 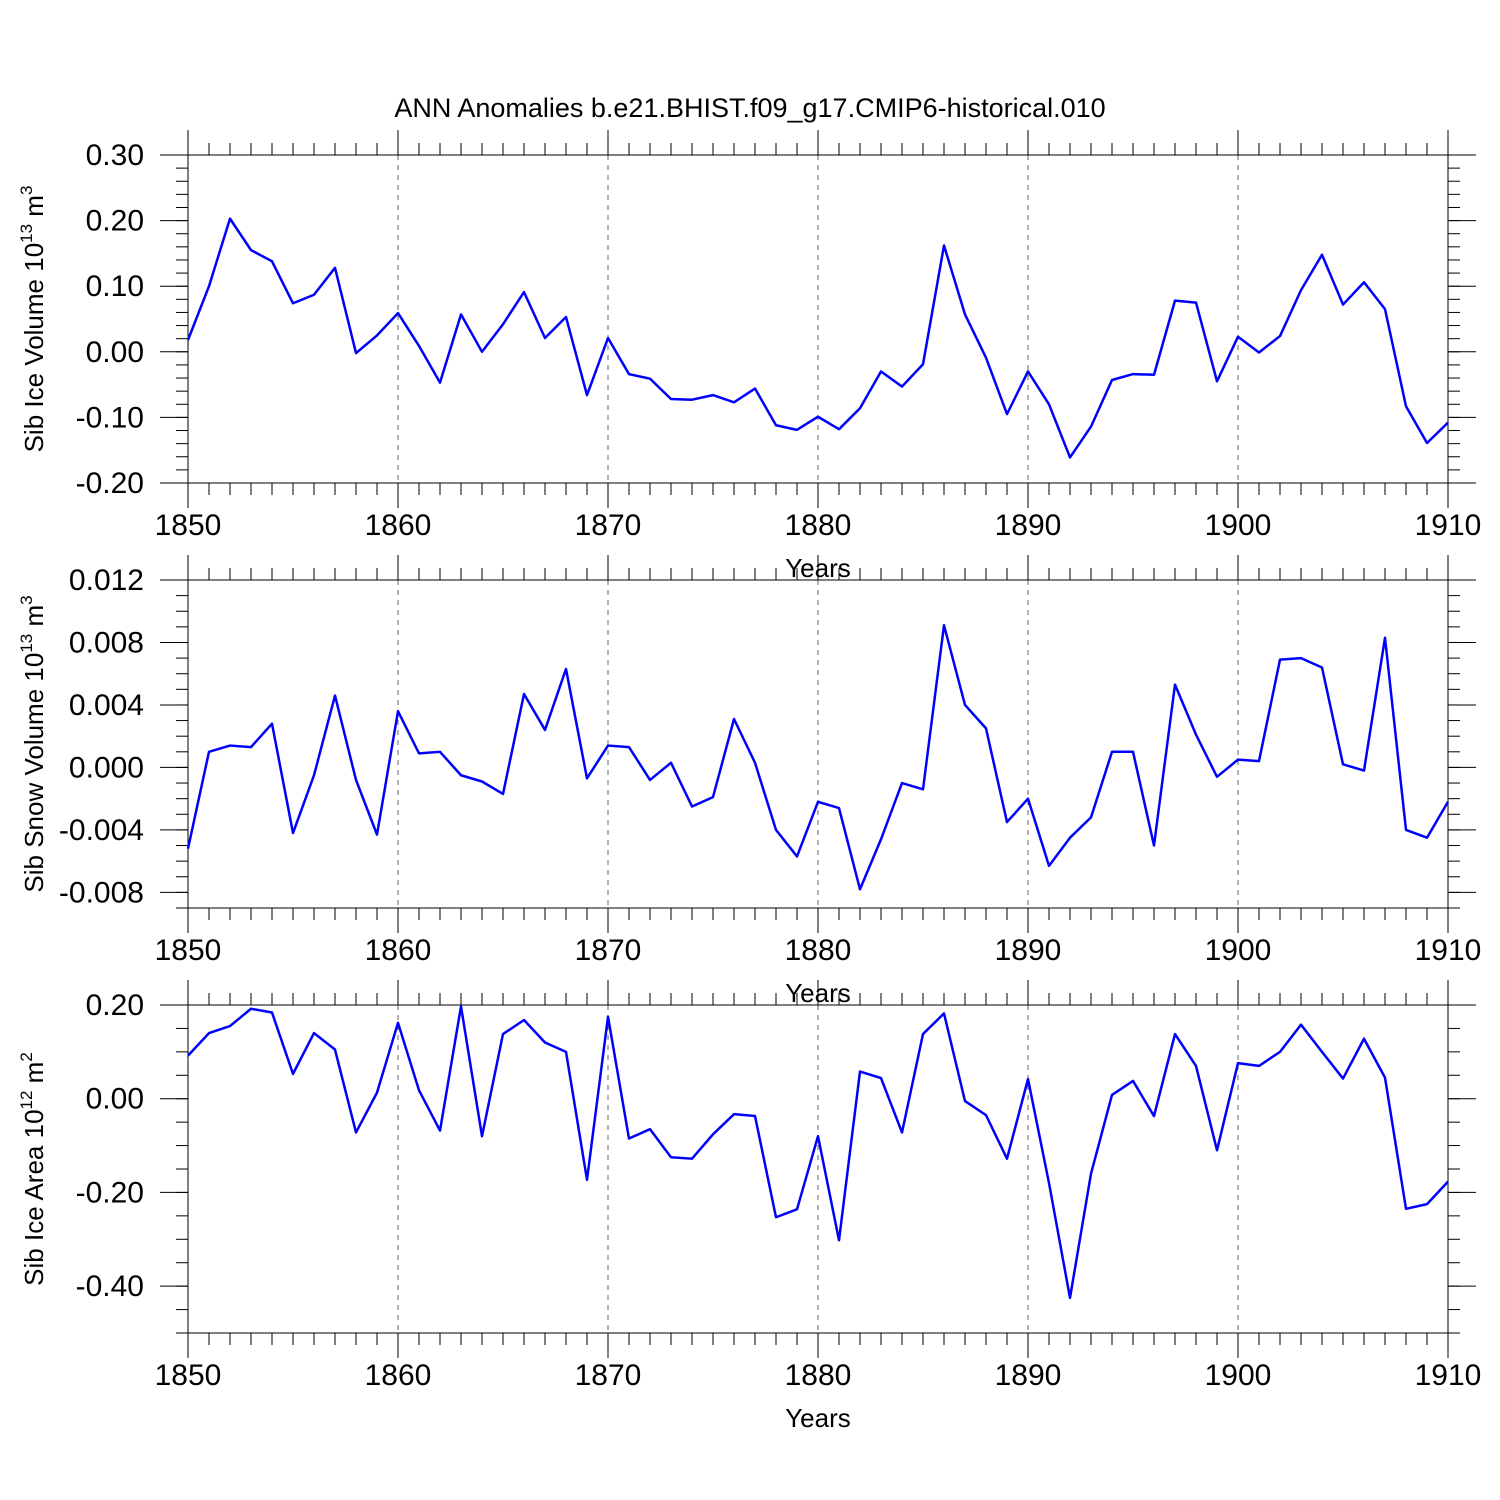 I want to click on y-tick-label: -0.008, so click(x=101, y=892).